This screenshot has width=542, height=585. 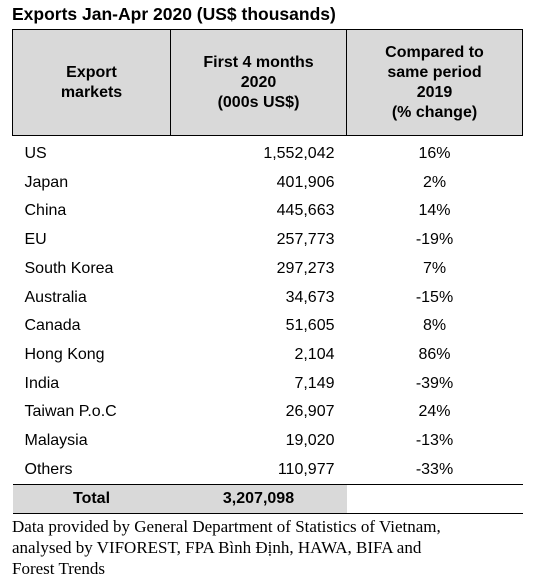 What do you see at coordinates (305, 268) in the screenshot?
I see `value-cell: 297,273` at bounding box center [305, 268].